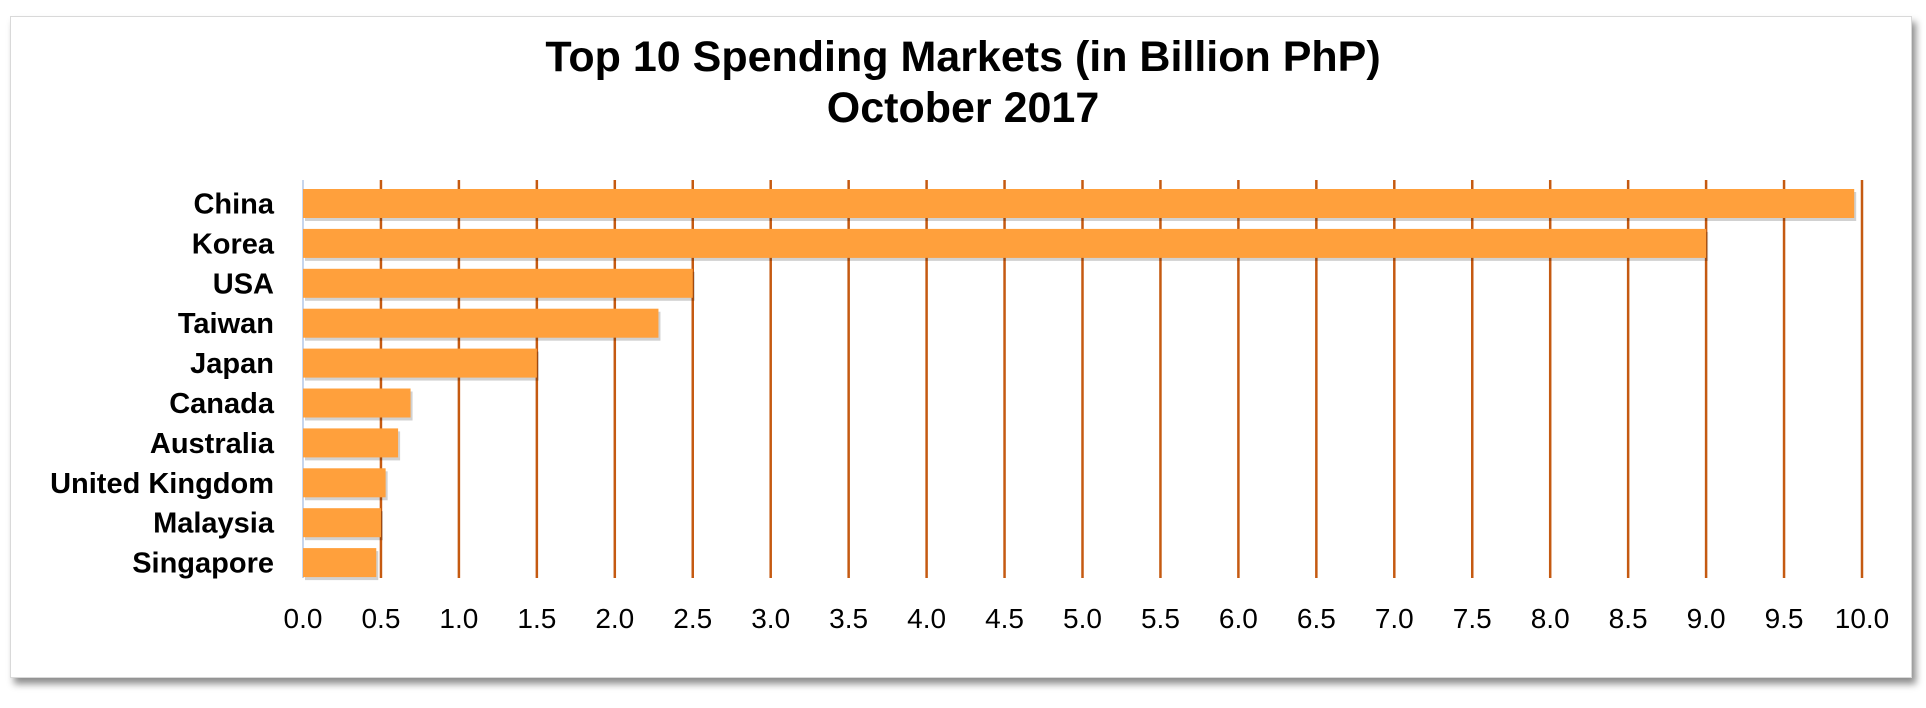 The width and height of the screenshot is (1926, 708). I want to click on x-tick-label: 0.0, so click(303, 618).